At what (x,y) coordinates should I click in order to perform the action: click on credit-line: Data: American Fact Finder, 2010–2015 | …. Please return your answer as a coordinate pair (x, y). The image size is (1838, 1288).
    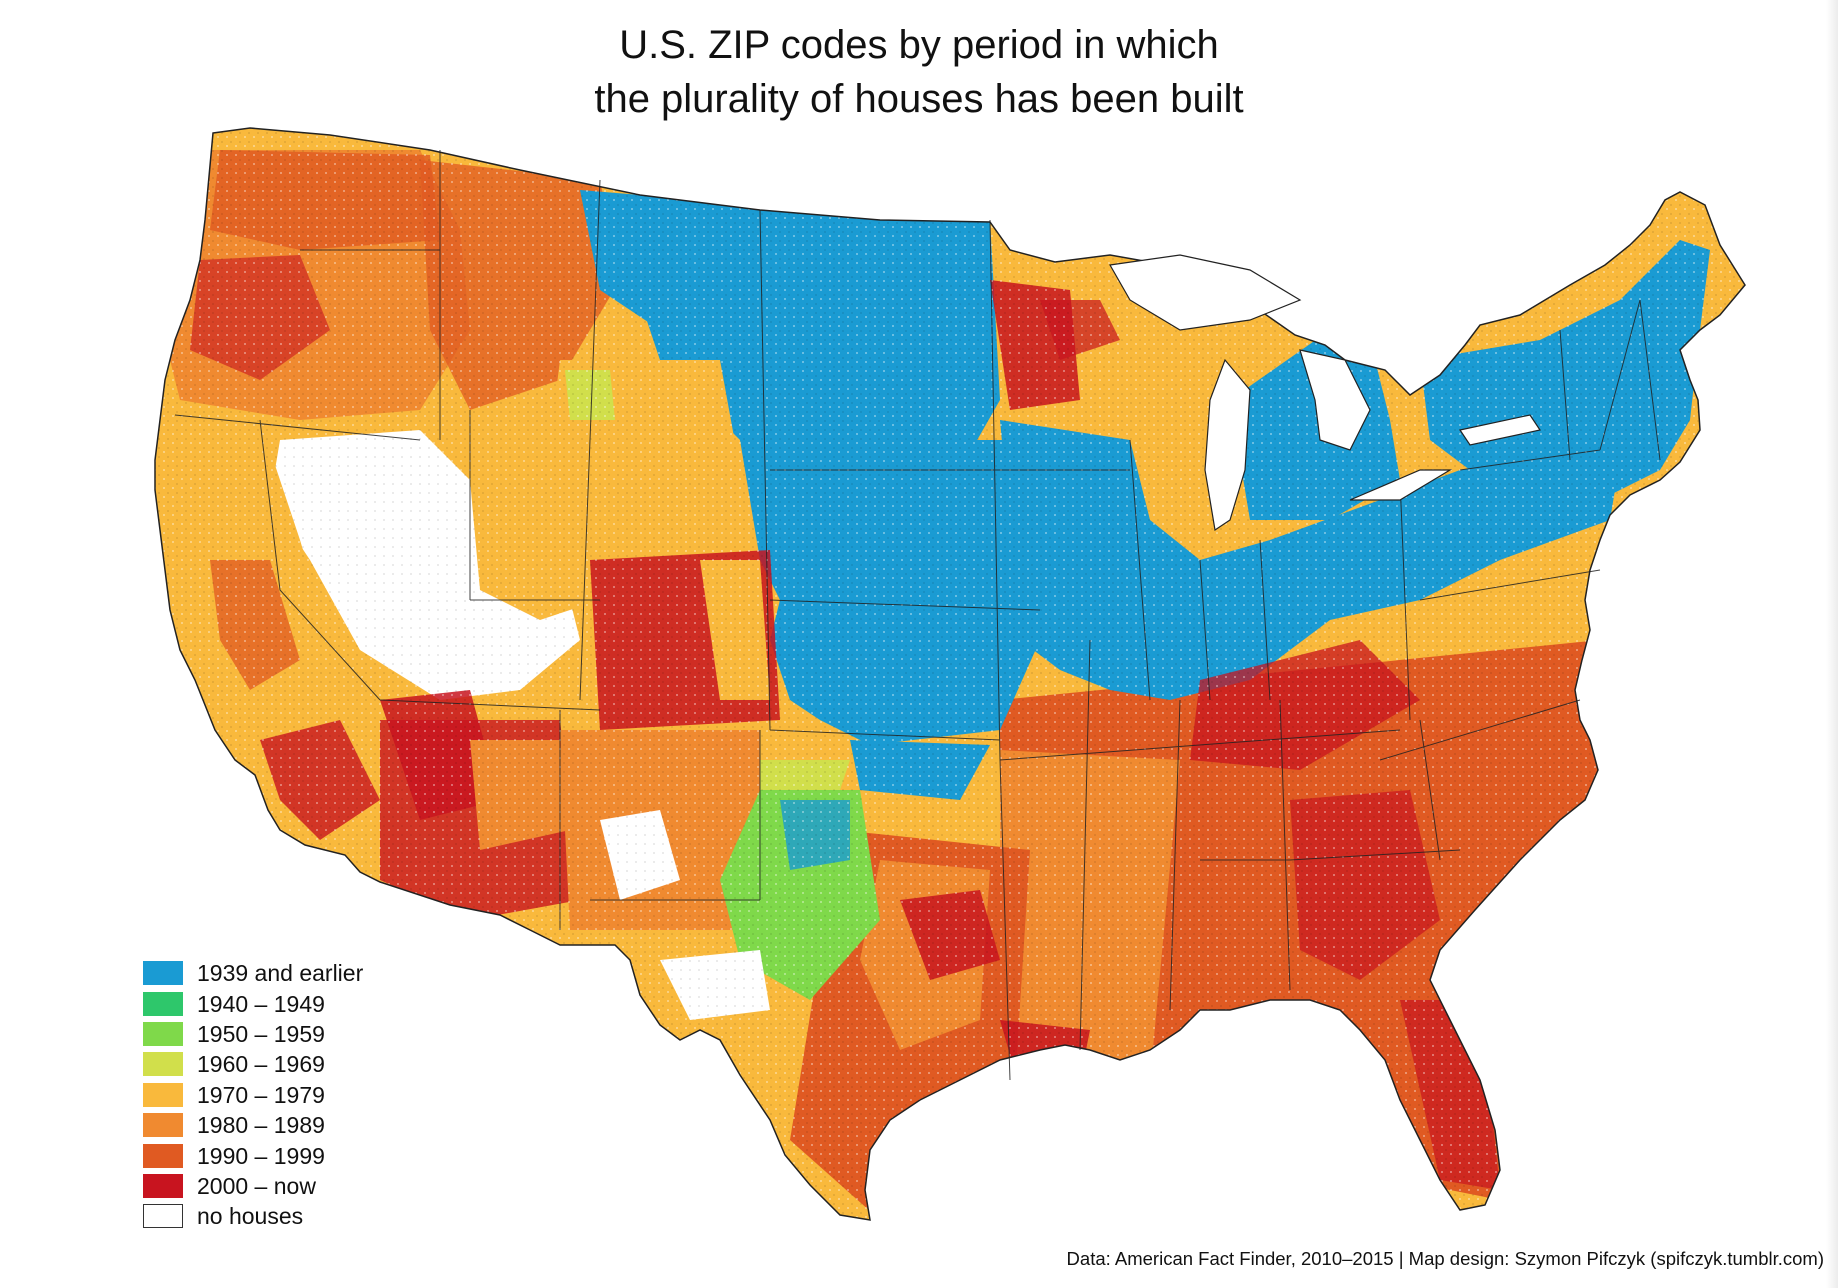
    Looking at the image, I should click on (1445, 1258).